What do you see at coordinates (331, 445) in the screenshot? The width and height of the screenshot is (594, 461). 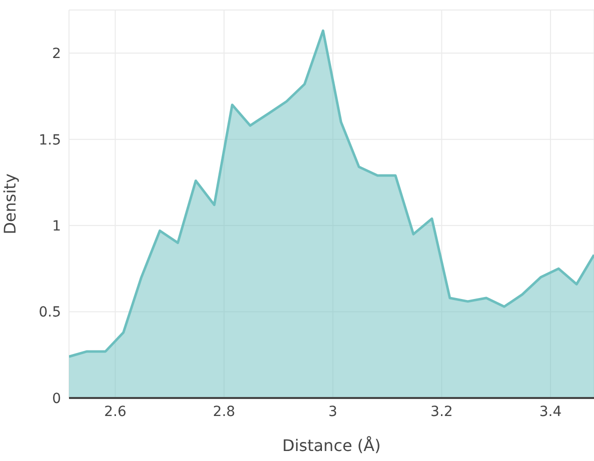 I see `x-axis-title: Distance (Å)` at bounding box center [331, 445].